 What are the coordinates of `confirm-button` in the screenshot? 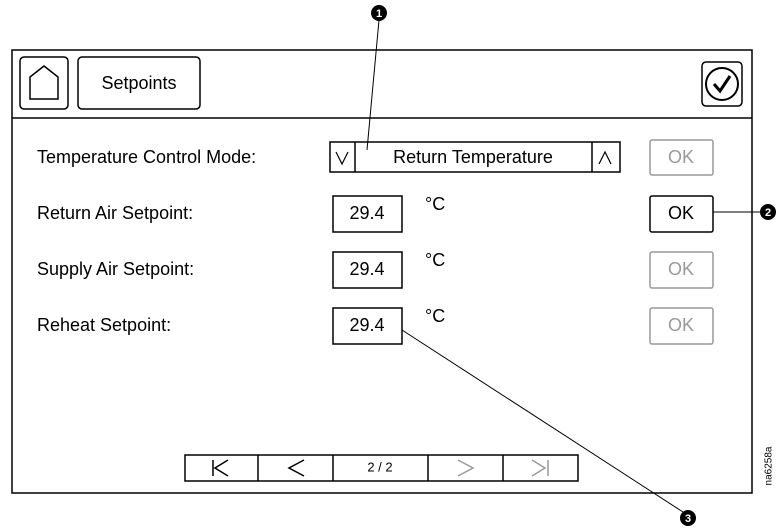 It's located at (722, 84).